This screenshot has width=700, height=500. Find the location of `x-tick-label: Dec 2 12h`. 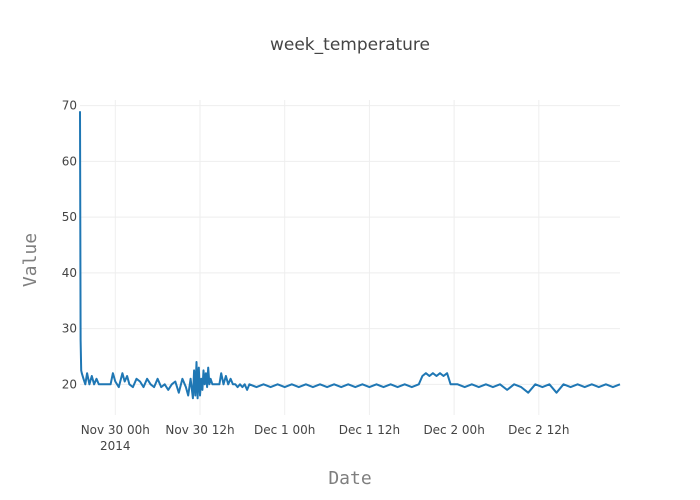

x-tick-label: Dec 2 12h is located at coordinates (538, 430).